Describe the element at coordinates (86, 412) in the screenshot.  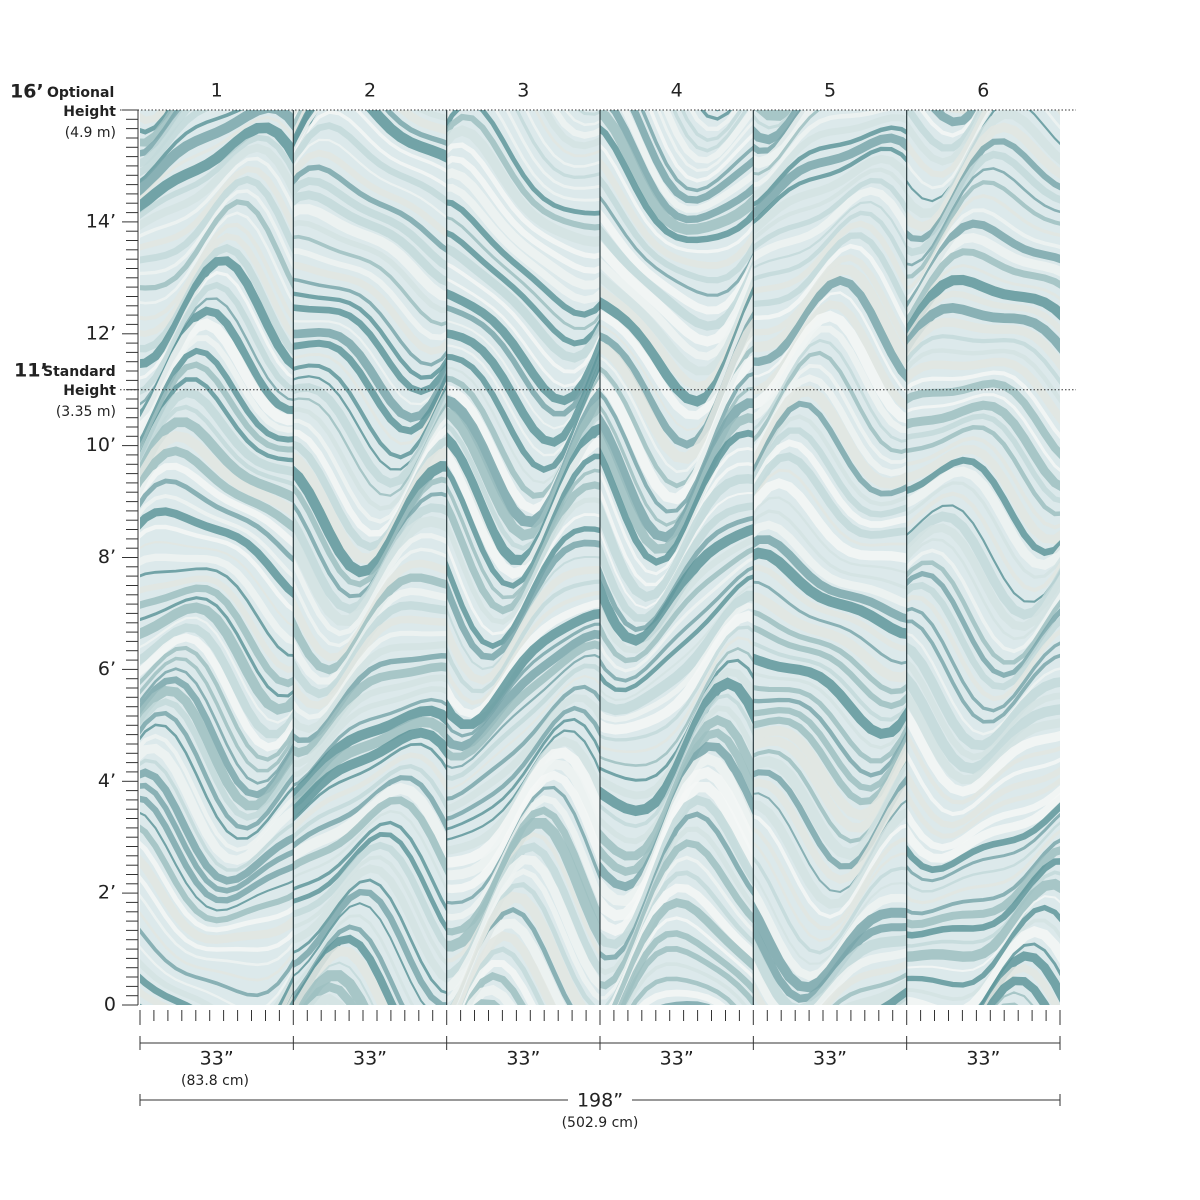
I see `standard-metric: (3.35 m)` at that location.